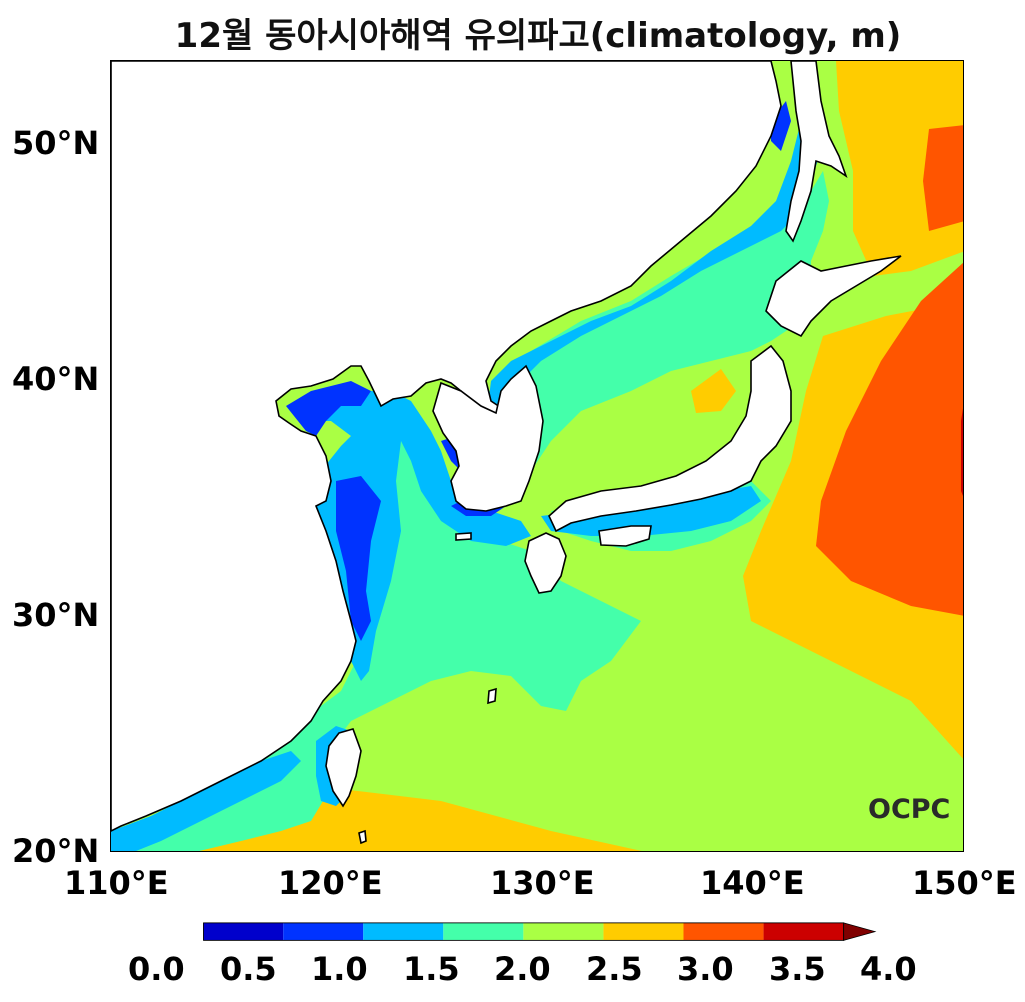 This screenshot has width=1025, height=1002. I want to click on land-hokkaido, so click(833, 296).